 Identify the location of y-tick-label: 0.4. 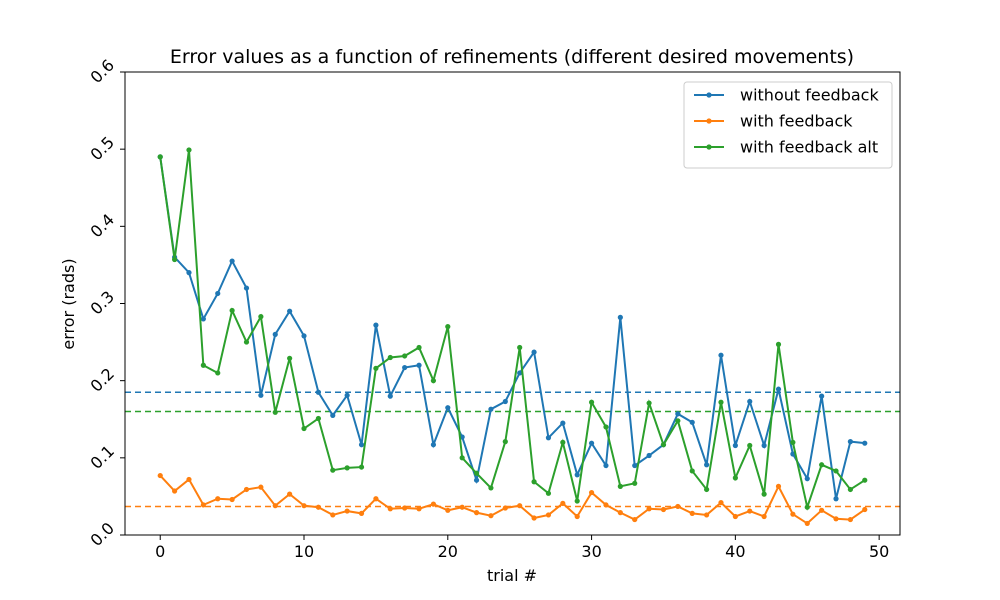
(102, 225).